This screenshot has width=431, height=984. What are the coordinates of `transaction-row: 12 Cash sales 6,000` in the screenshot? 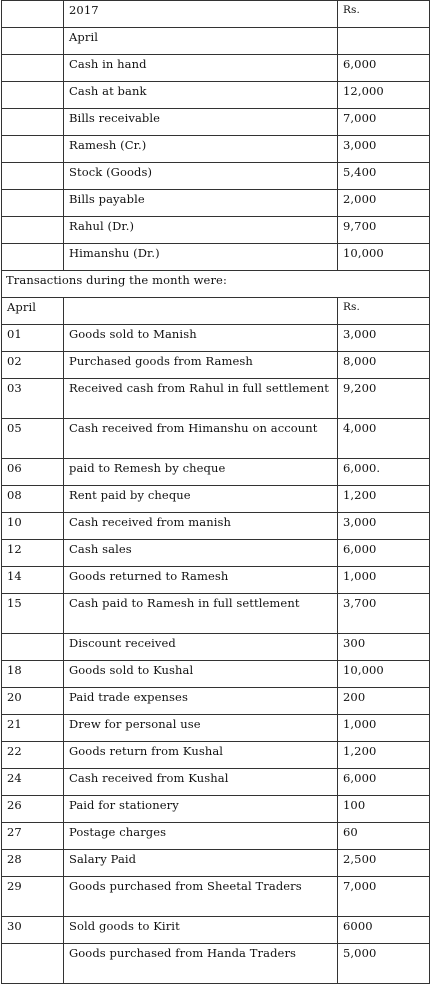 It's located at (215, 553).